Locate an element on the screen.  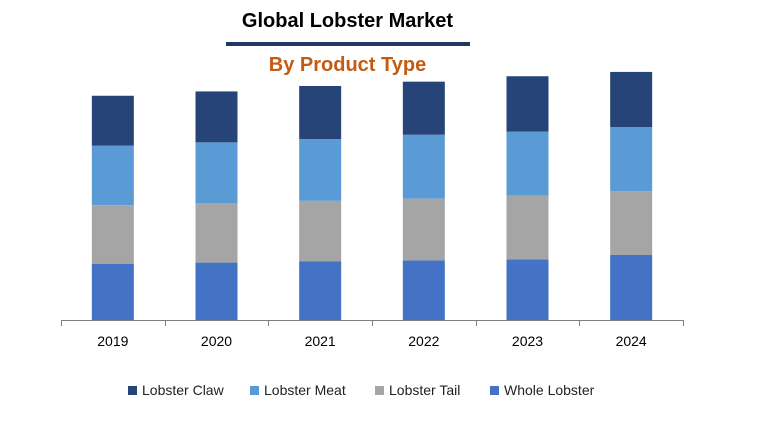
legend-item-whole-lobster: Whole Lobster is located at coordinates (542, 390).